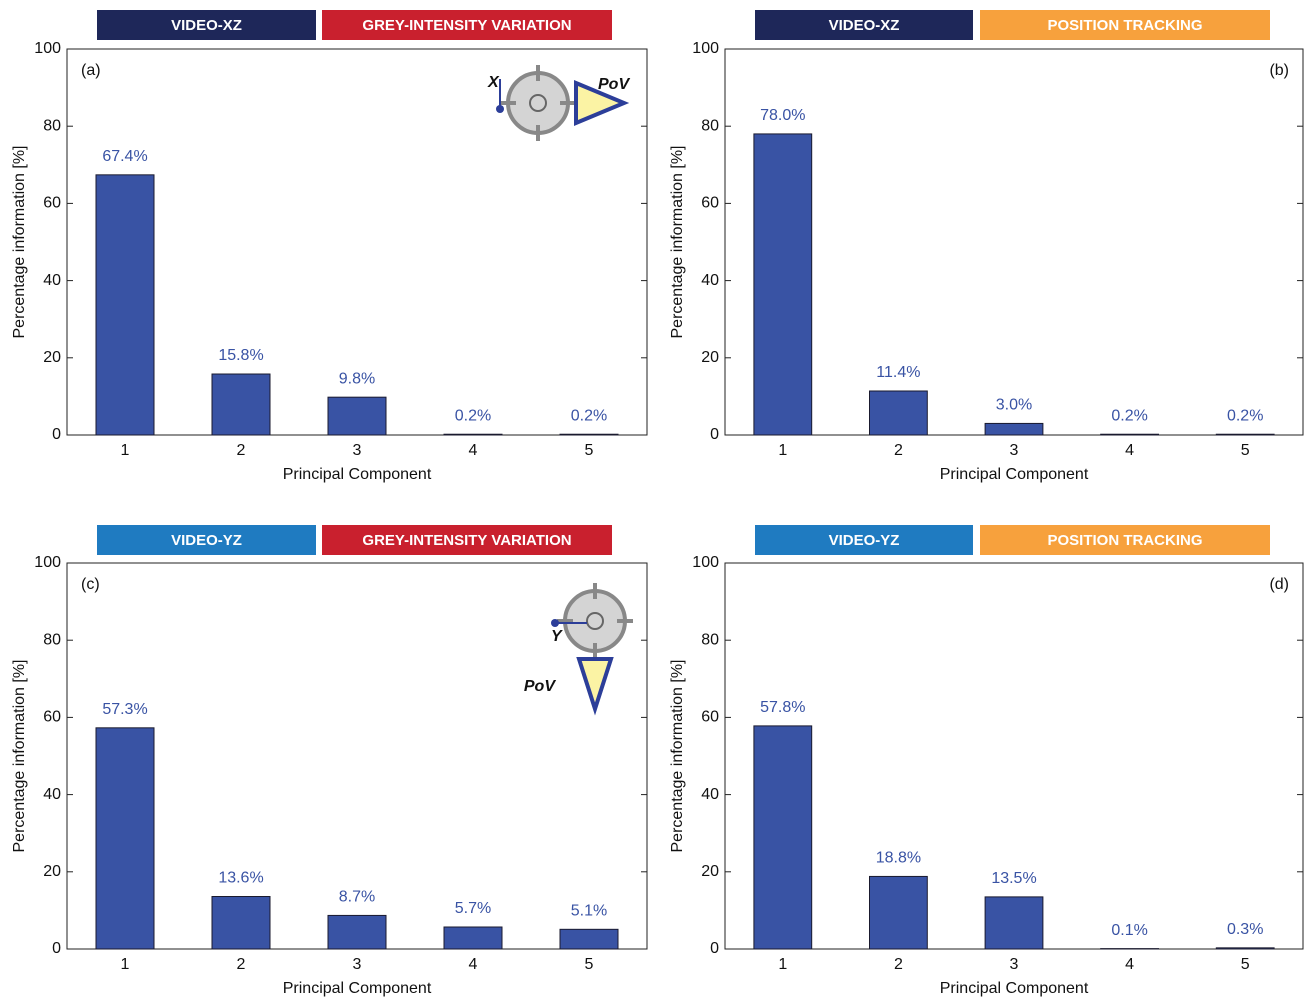 The image size is (1307, 999). Describe the element at coordinates (540, 686) in the screenshot. I see `icon-pov-label: PoV` at that location.